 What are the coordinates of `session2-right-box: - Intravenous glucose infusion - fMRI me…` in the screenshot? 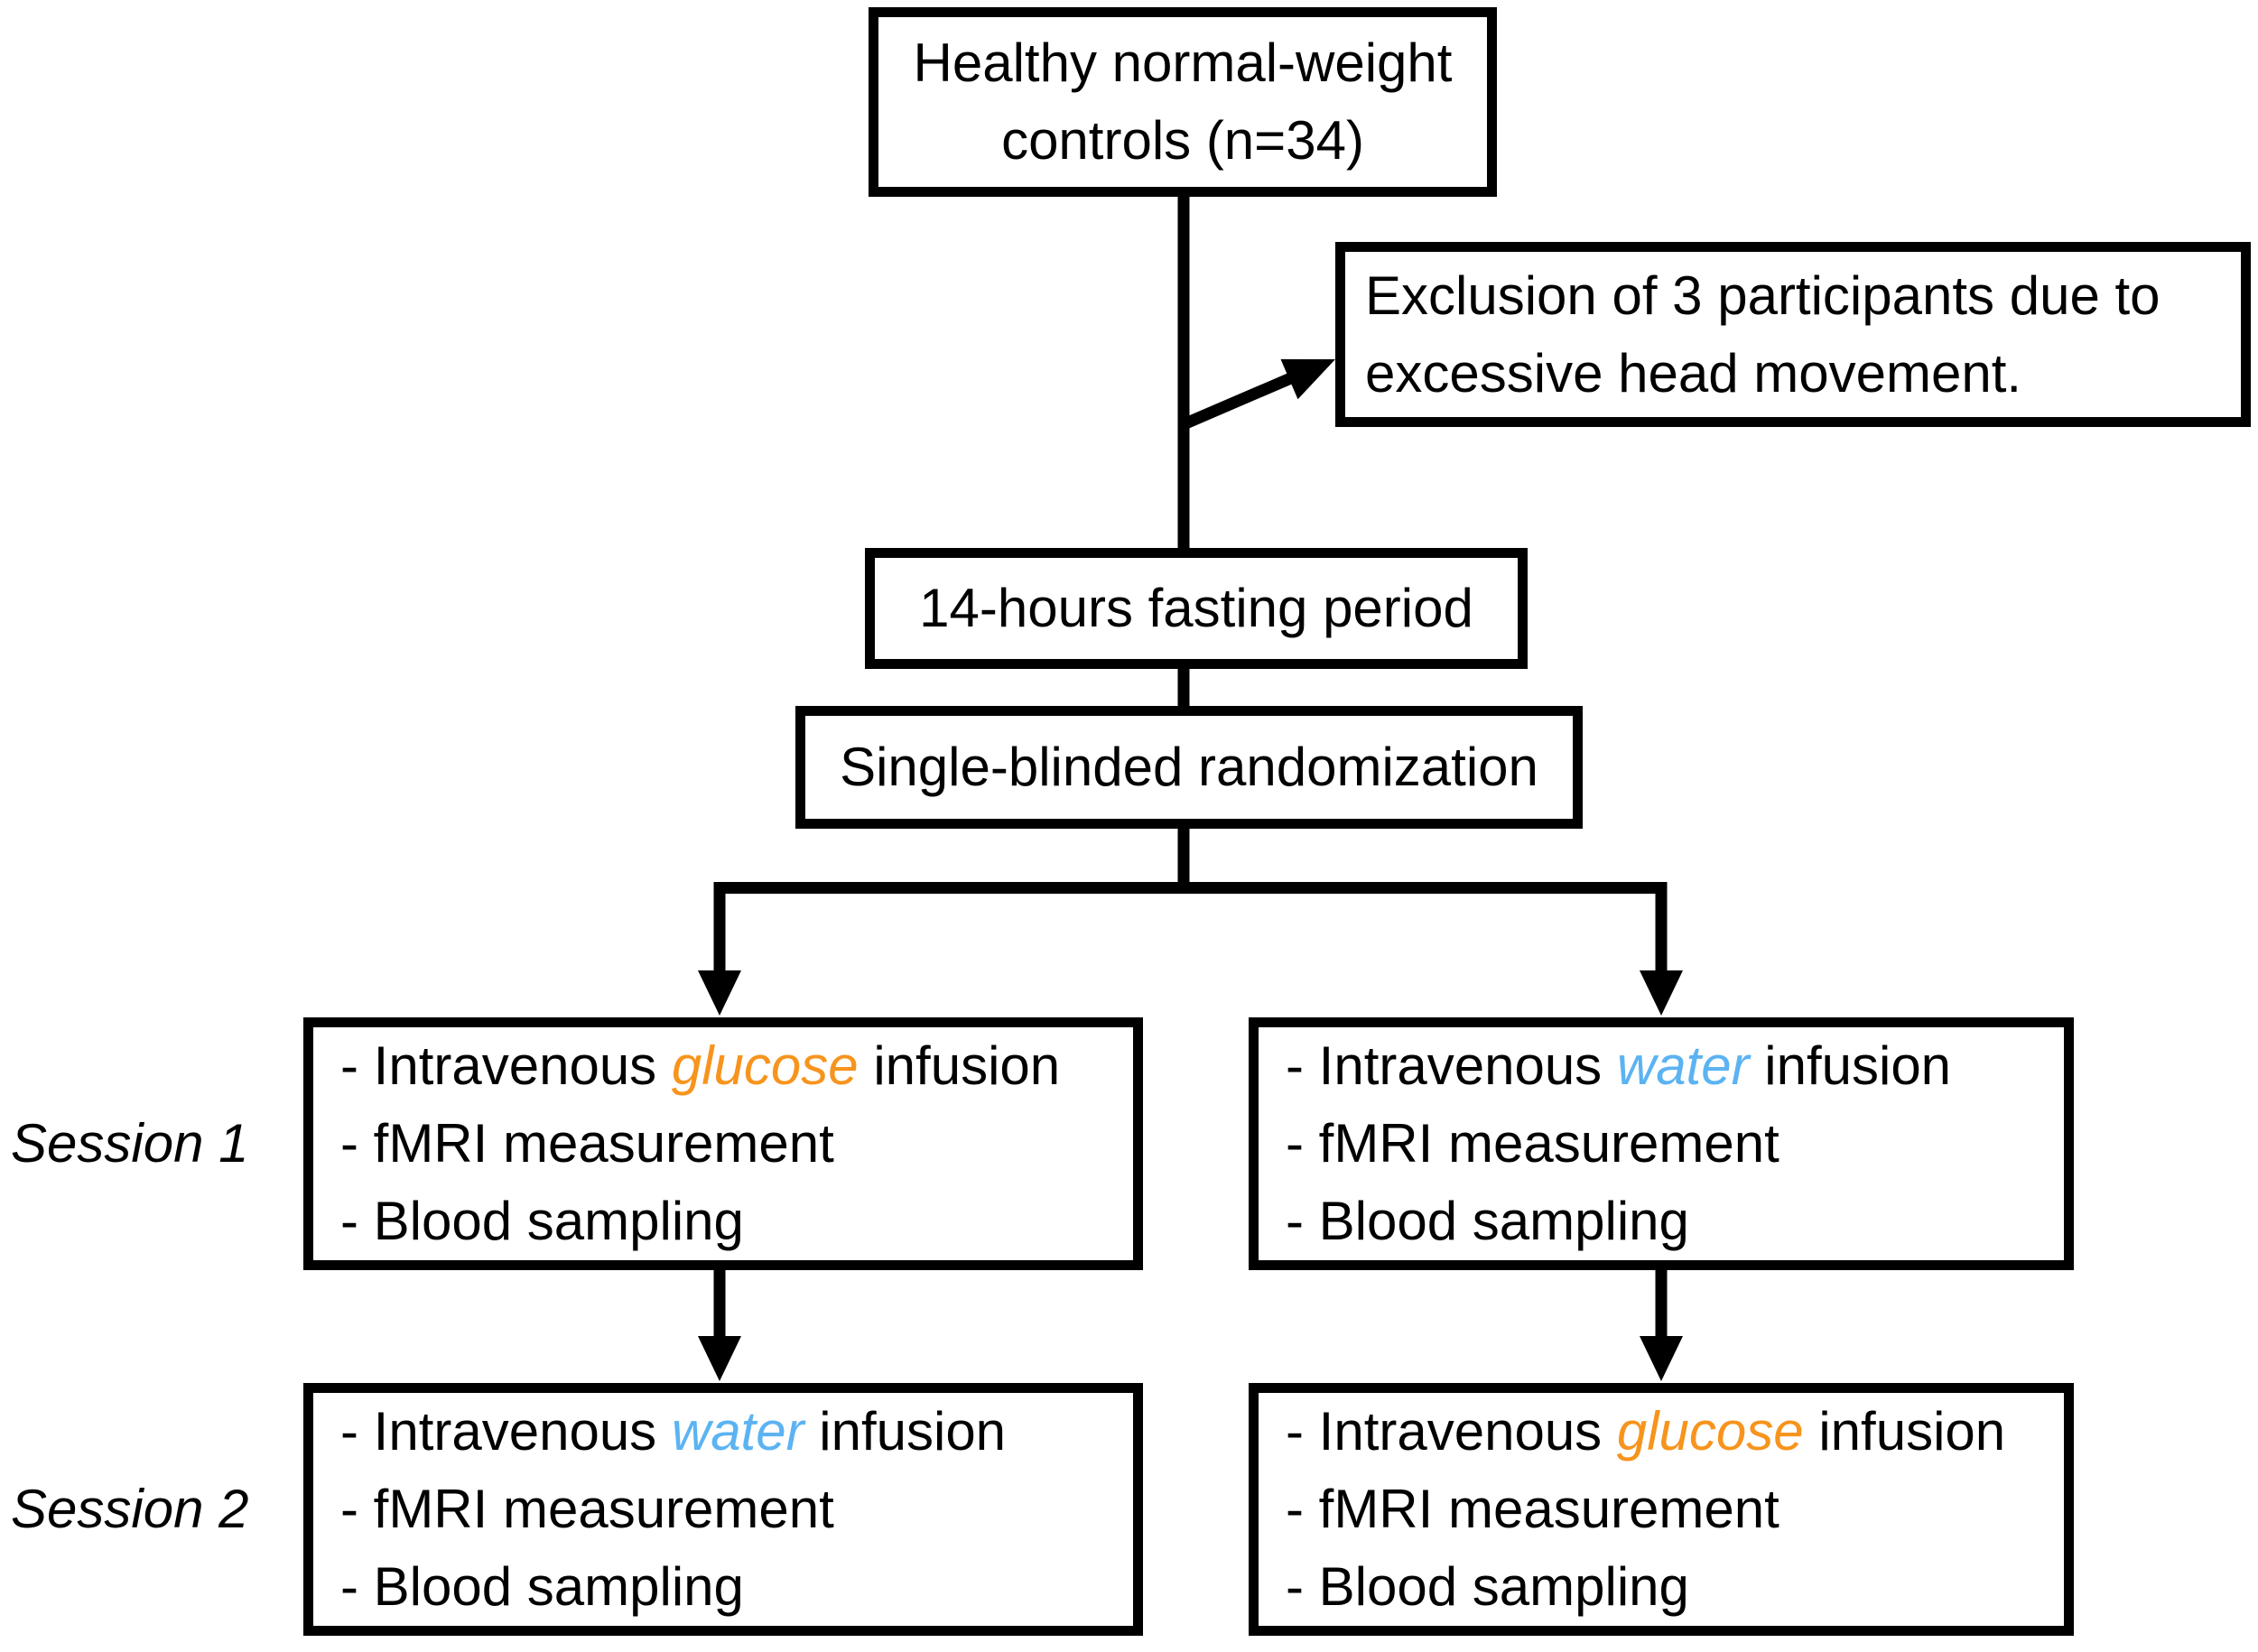 It's located at (1661, 1509).